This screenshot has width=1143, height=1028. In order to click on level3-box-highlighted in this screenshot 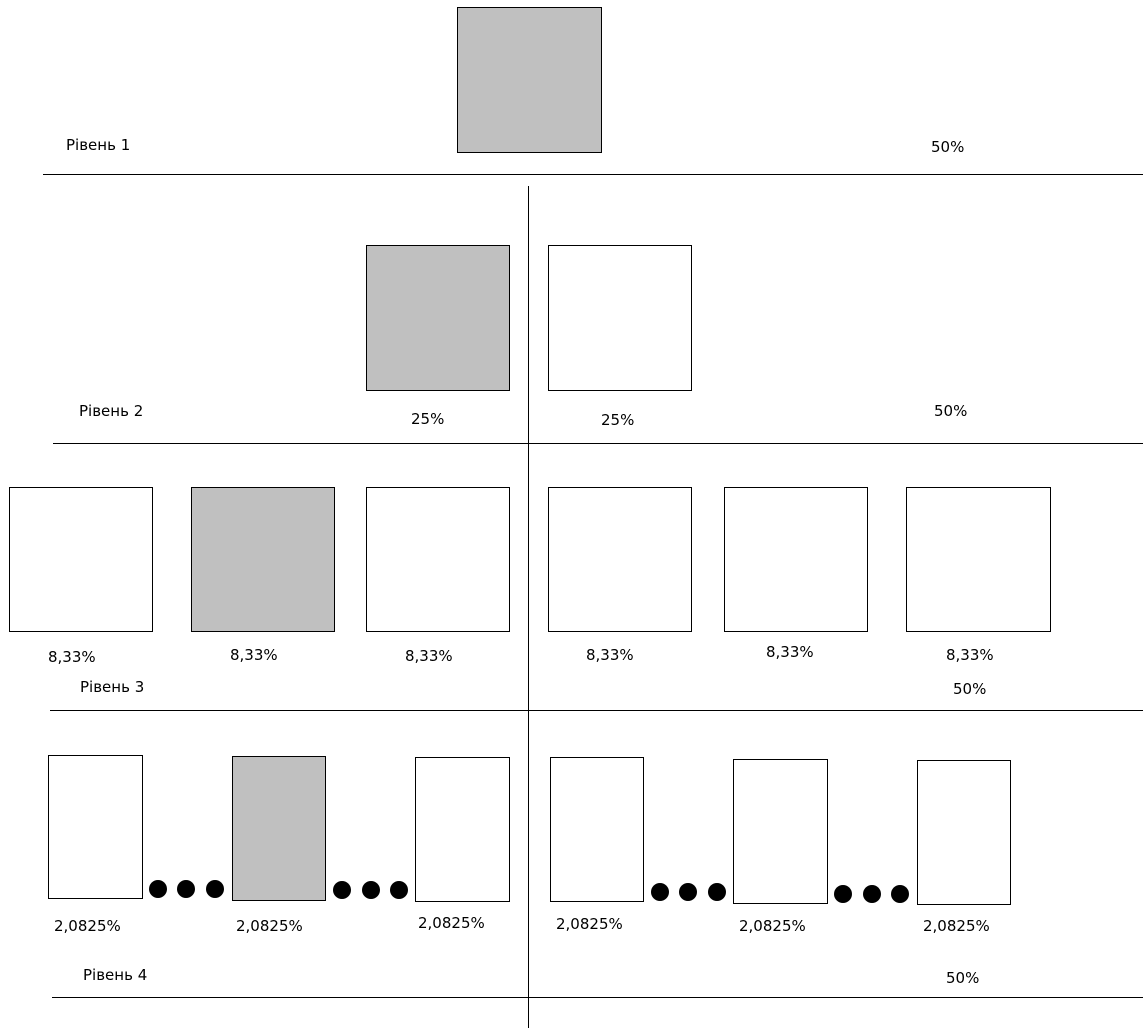, I will do `click(263, 559)`.